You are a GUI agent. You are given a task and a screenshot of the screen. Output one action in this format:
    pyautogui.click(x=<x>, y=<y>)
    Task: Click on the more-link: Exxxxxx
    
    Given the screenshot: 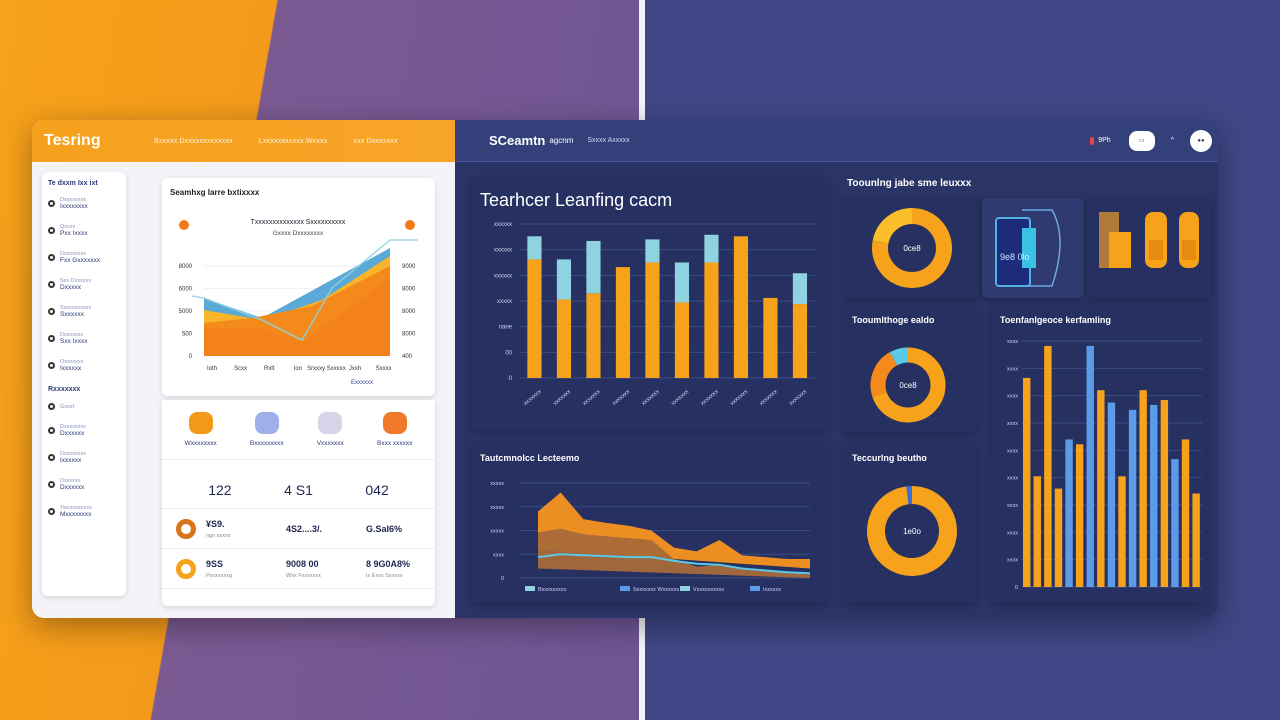 What is the action you would take?
    pyautogui.click(x=362, y=383)
    